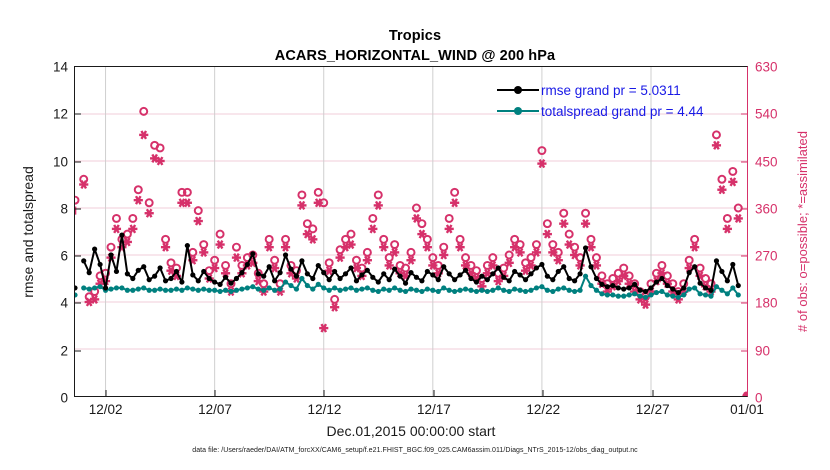 The width and height of the screenshot is (830, 470). What do you see at coordinates (611, 90) in the screenshot?
I see `legend-label-rmse: rmse grand pr = 5.0311` at bounding box center [611, 90].